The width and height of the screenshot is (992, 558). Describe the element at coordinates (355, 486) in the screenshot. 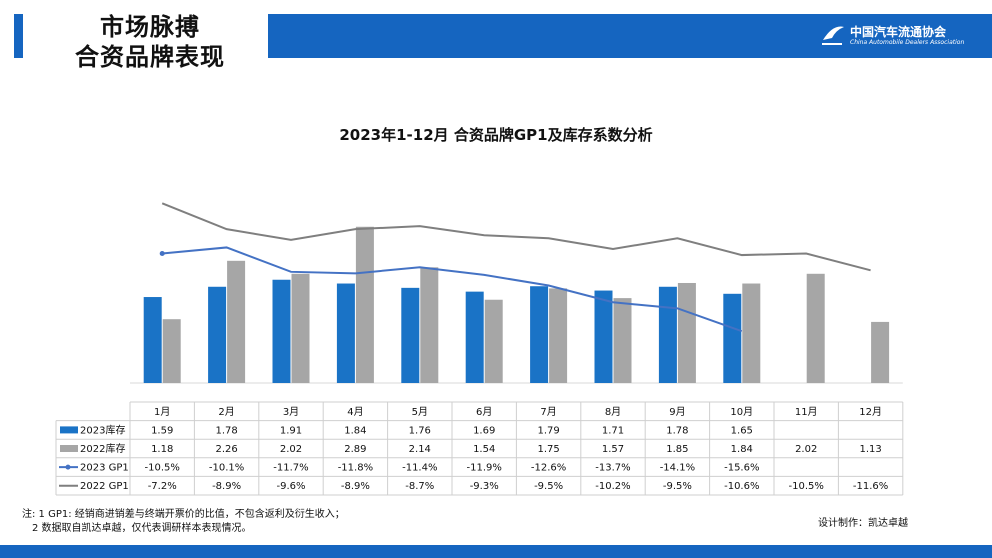

I see `data-label-3-4: -8.9%` at that location.